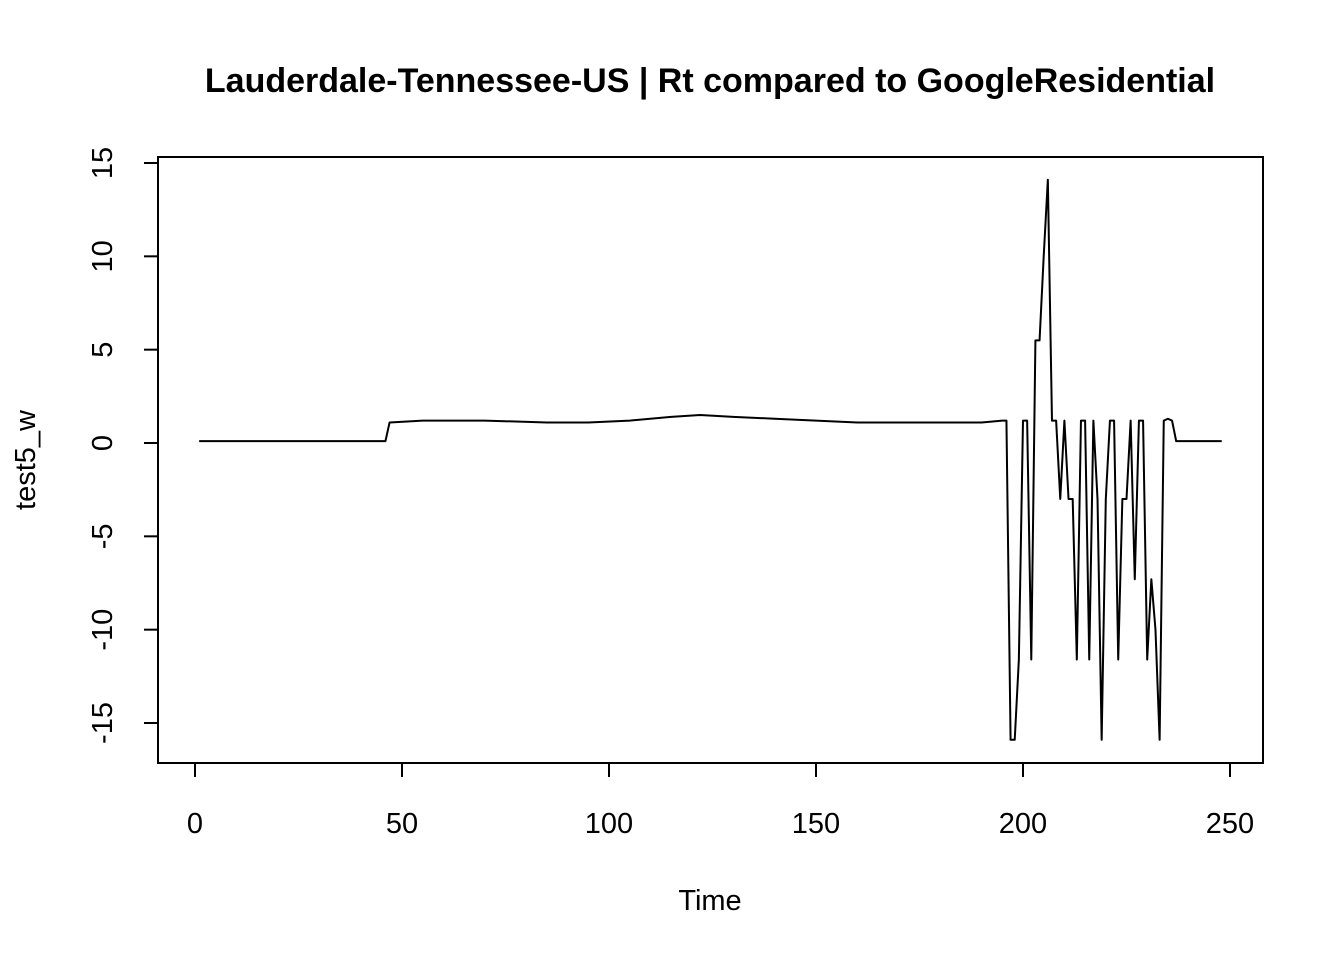 The image size is (1344, 960). Describe the element at coordinates (26, 459) in the screenshot. I see `y-axis-label: test5_w` at that location.